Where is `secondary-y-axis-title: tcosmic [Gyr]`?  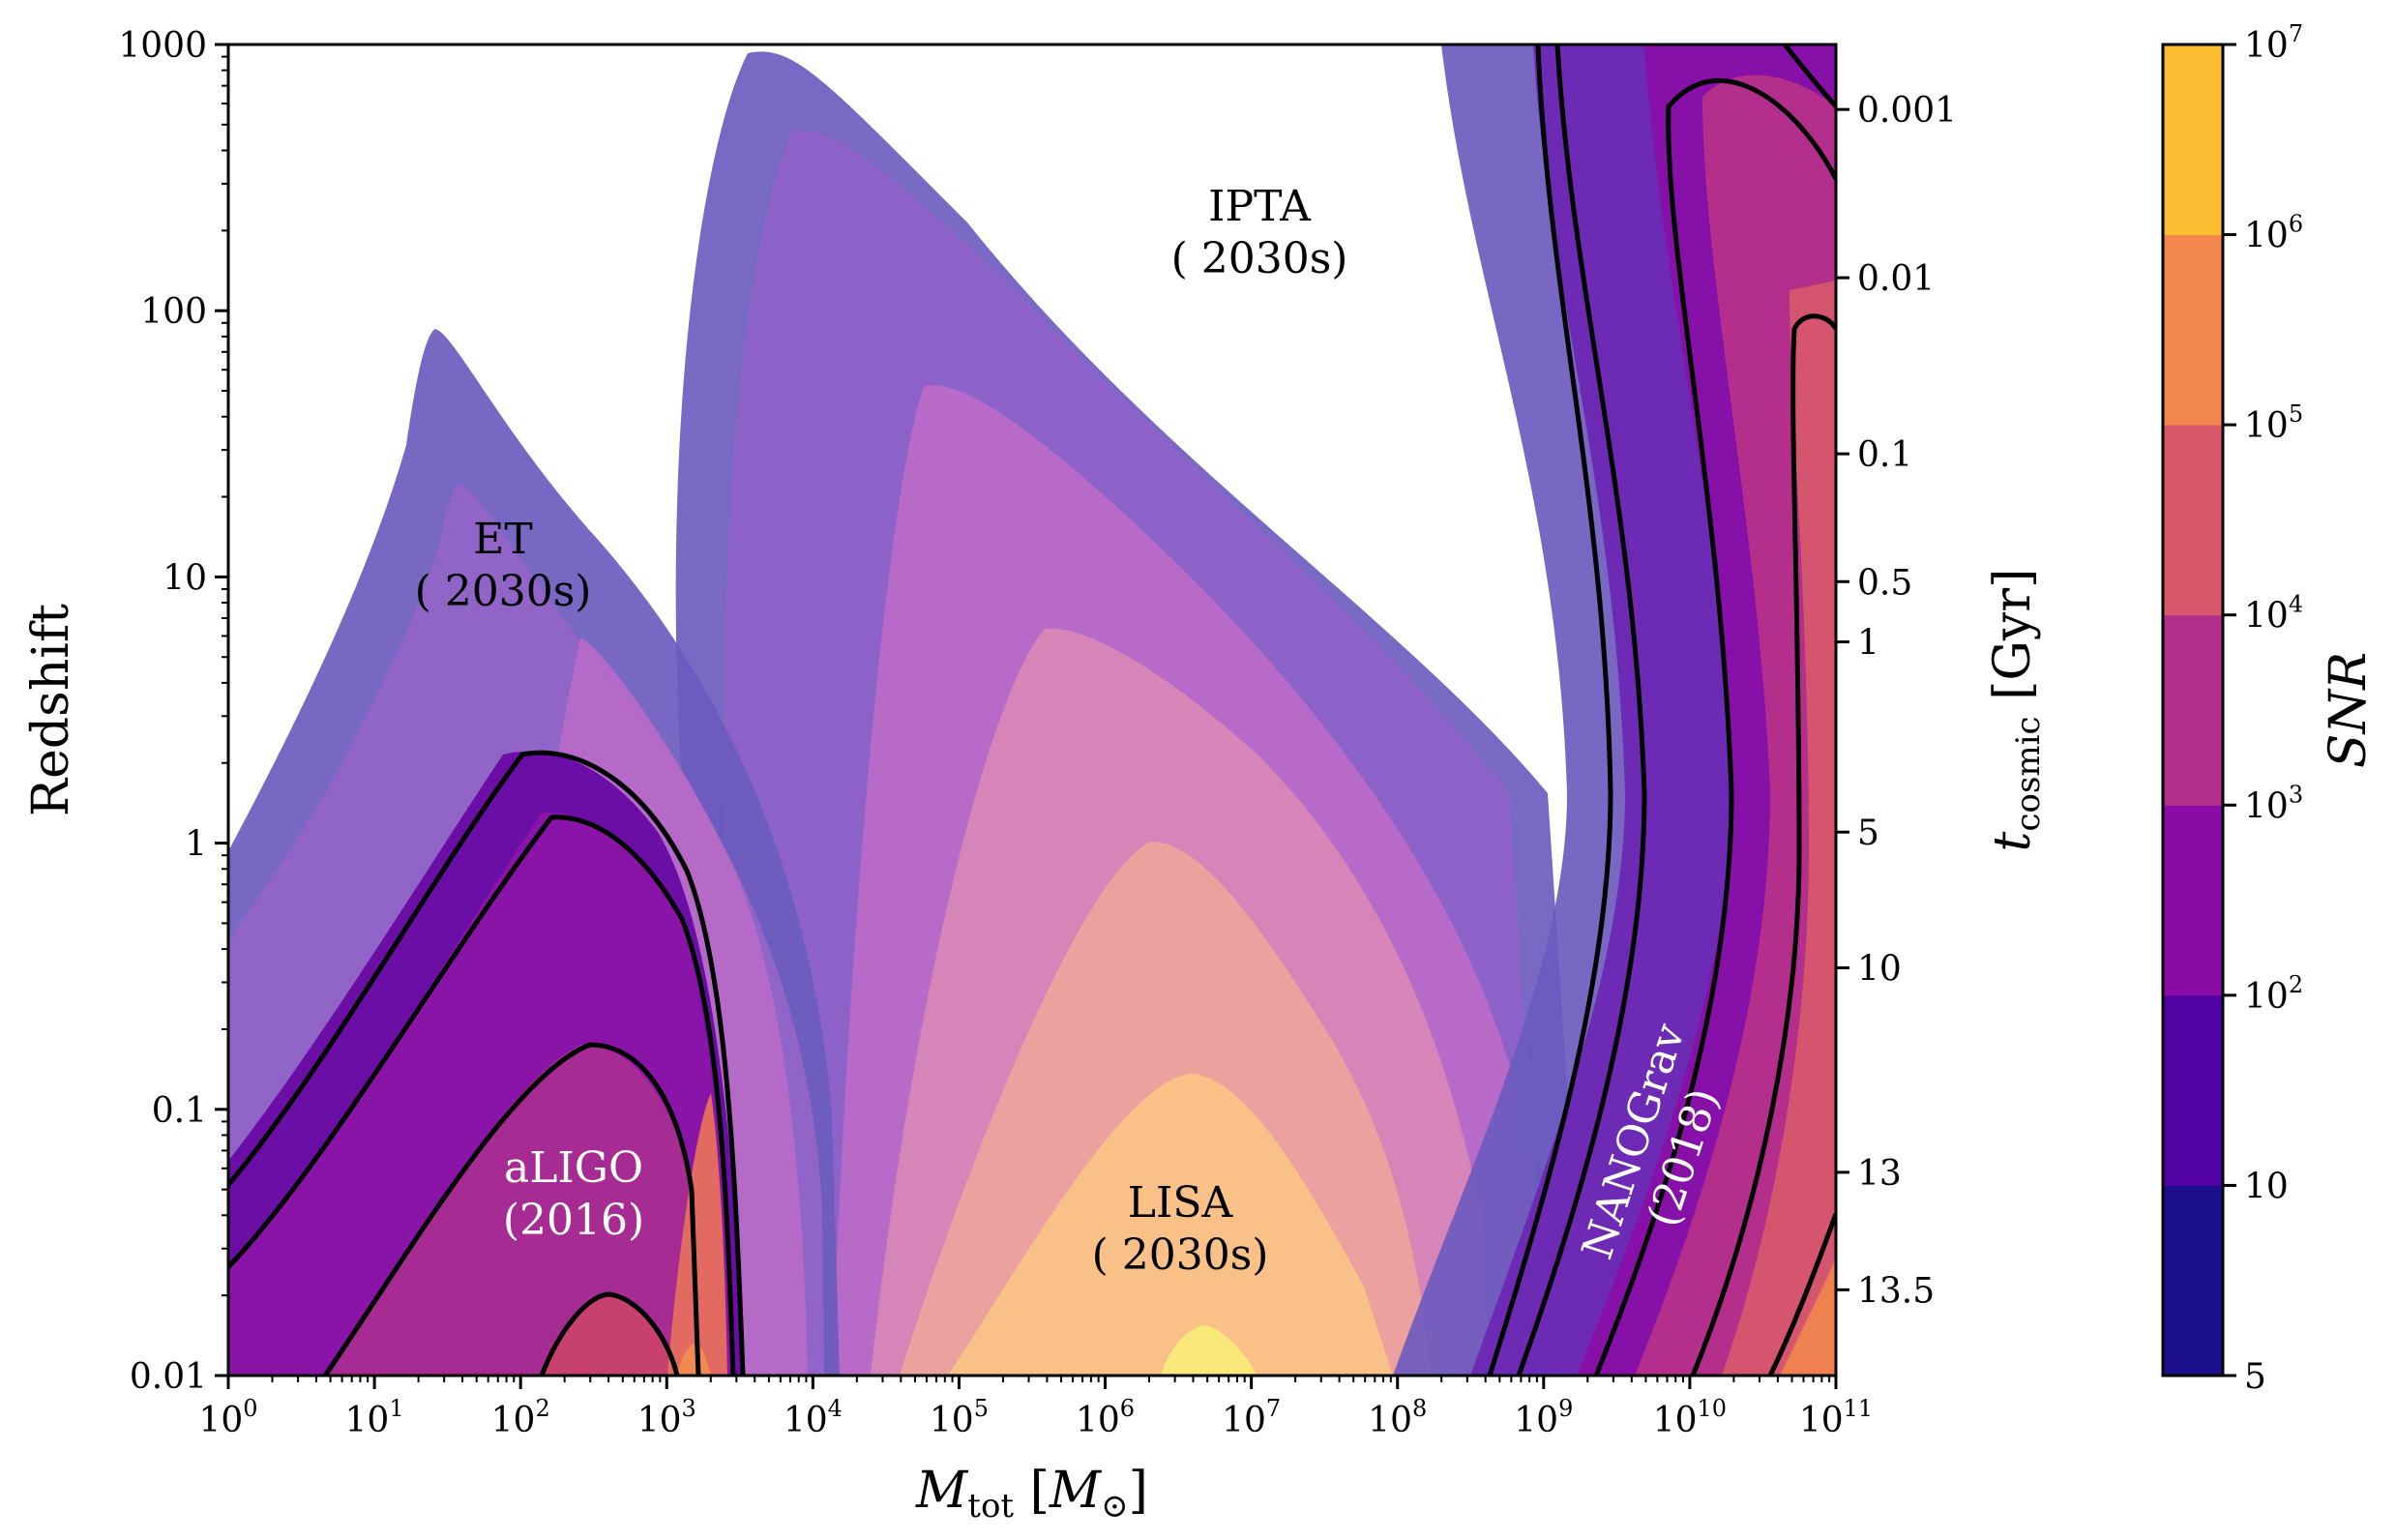 secondary-y-axis-title: tcosmic [Gyr] is located at coordinates (2016, 710).